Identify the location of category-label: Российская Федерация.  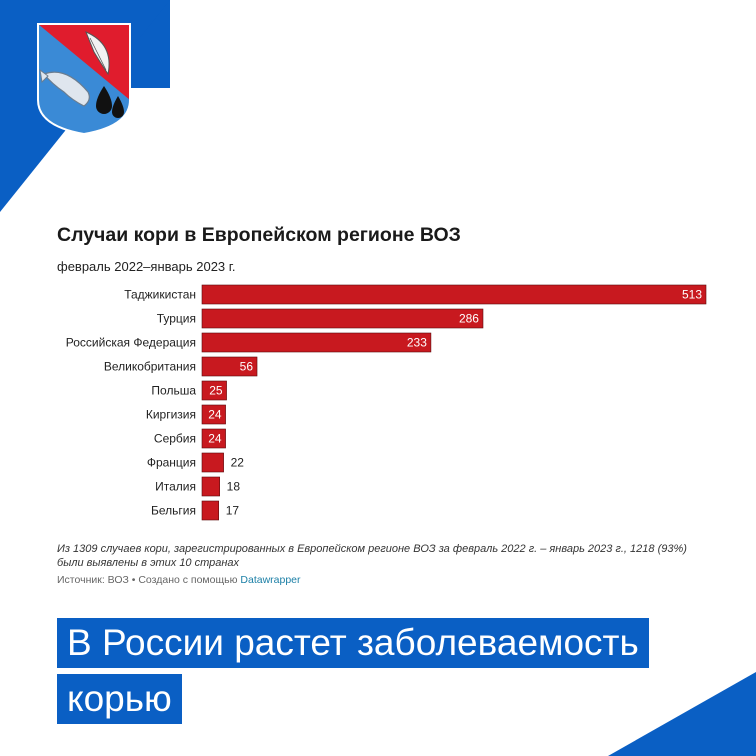
(131, 343).